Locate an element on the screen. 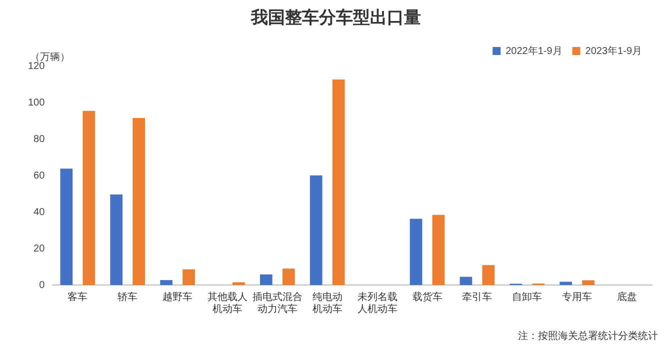 The image size is (672, 349). x-tick-label: 专用车 is located at coordinates (577, 296).